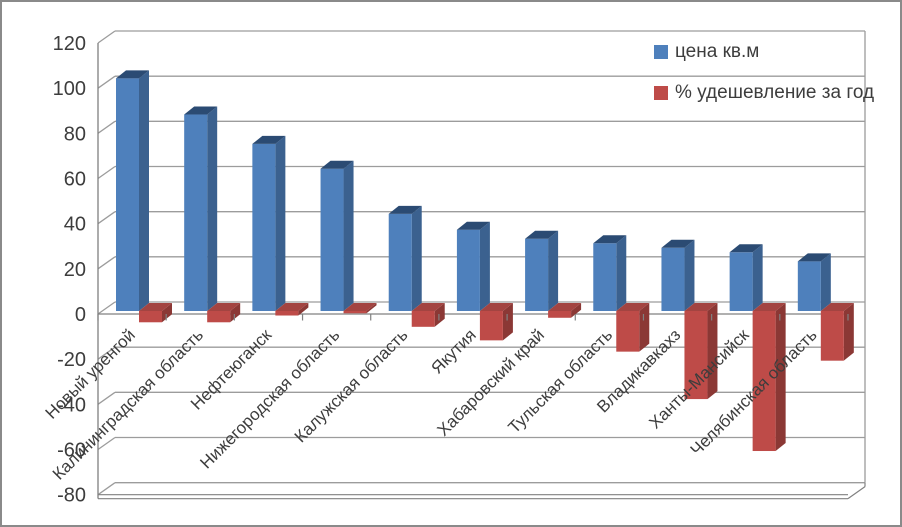  I want to click on y-axis-labels: 120 100 80 60 40 20 0 -20 -40 -60 -80, so click(69, 270).